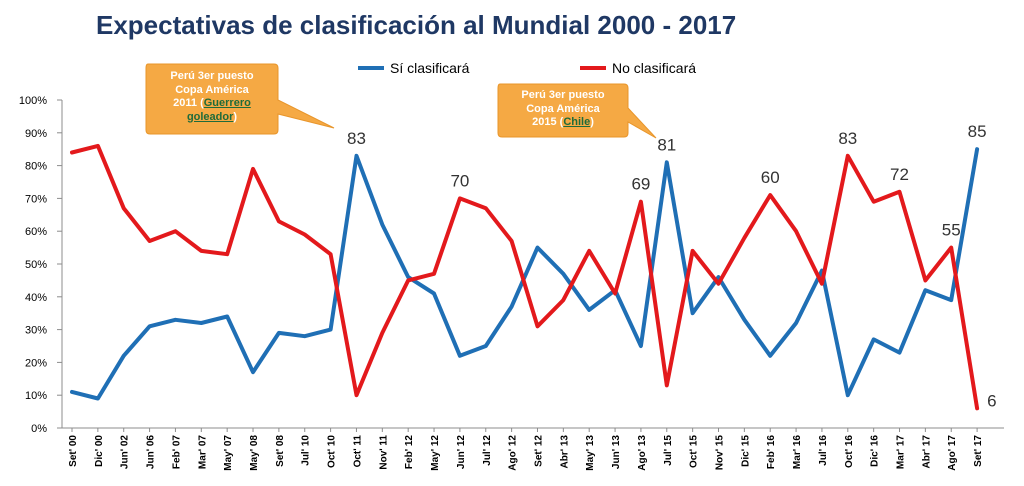 This screenshot has width=1024, height=486. Describe the element at coordinates (461, 452) in the screenshot. I see `x-tick-label: Jun' 12` at that location.